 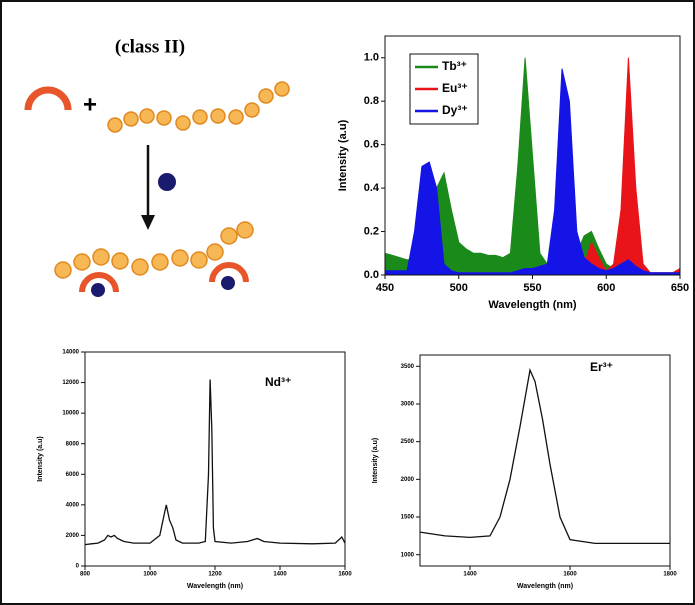 I want to click on y-tick-label: 0.6, so click(x=371, y=145).